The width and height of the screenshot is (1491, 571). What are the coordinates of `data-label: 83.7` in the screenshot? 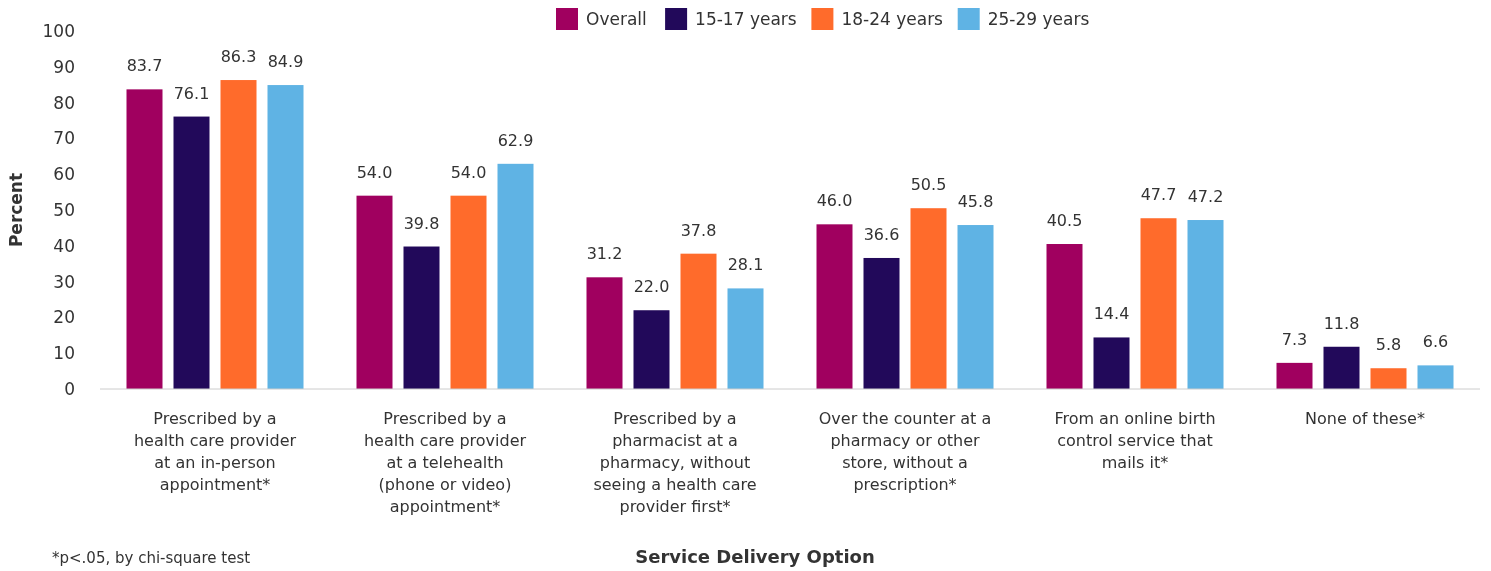 It's located at (144, 66).